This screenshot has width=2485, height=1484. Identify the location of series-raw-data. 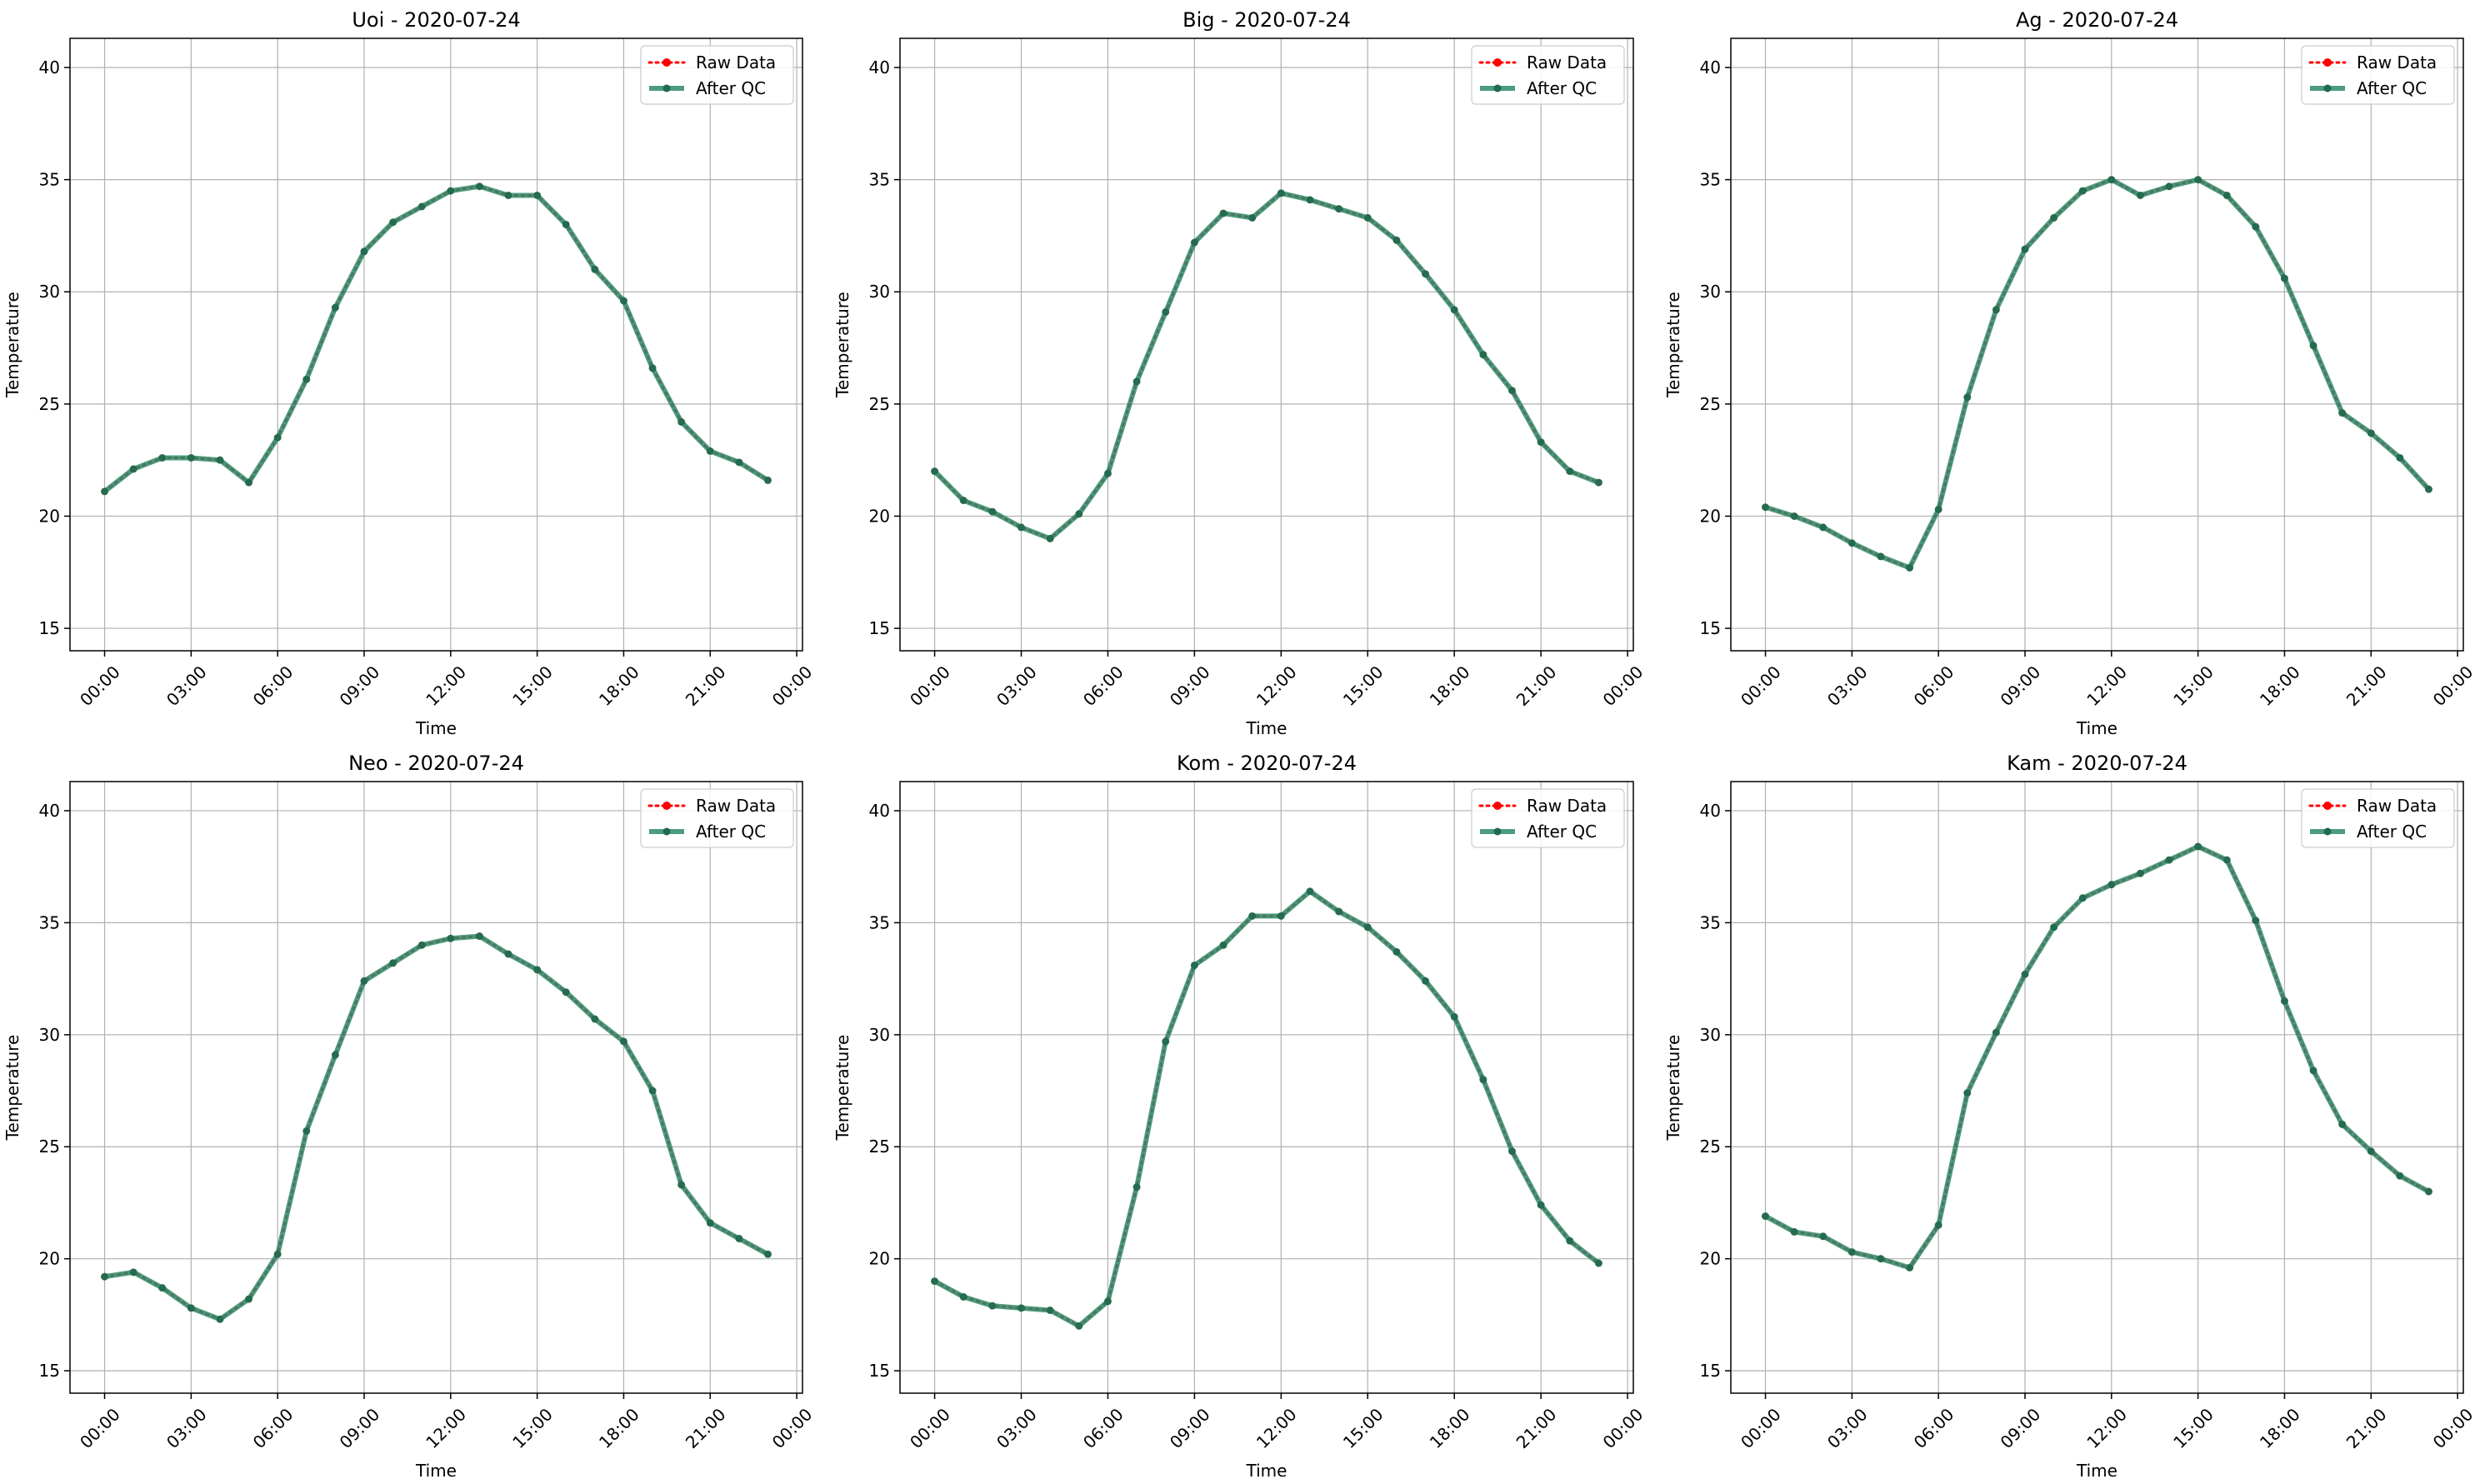
(1266, 365).